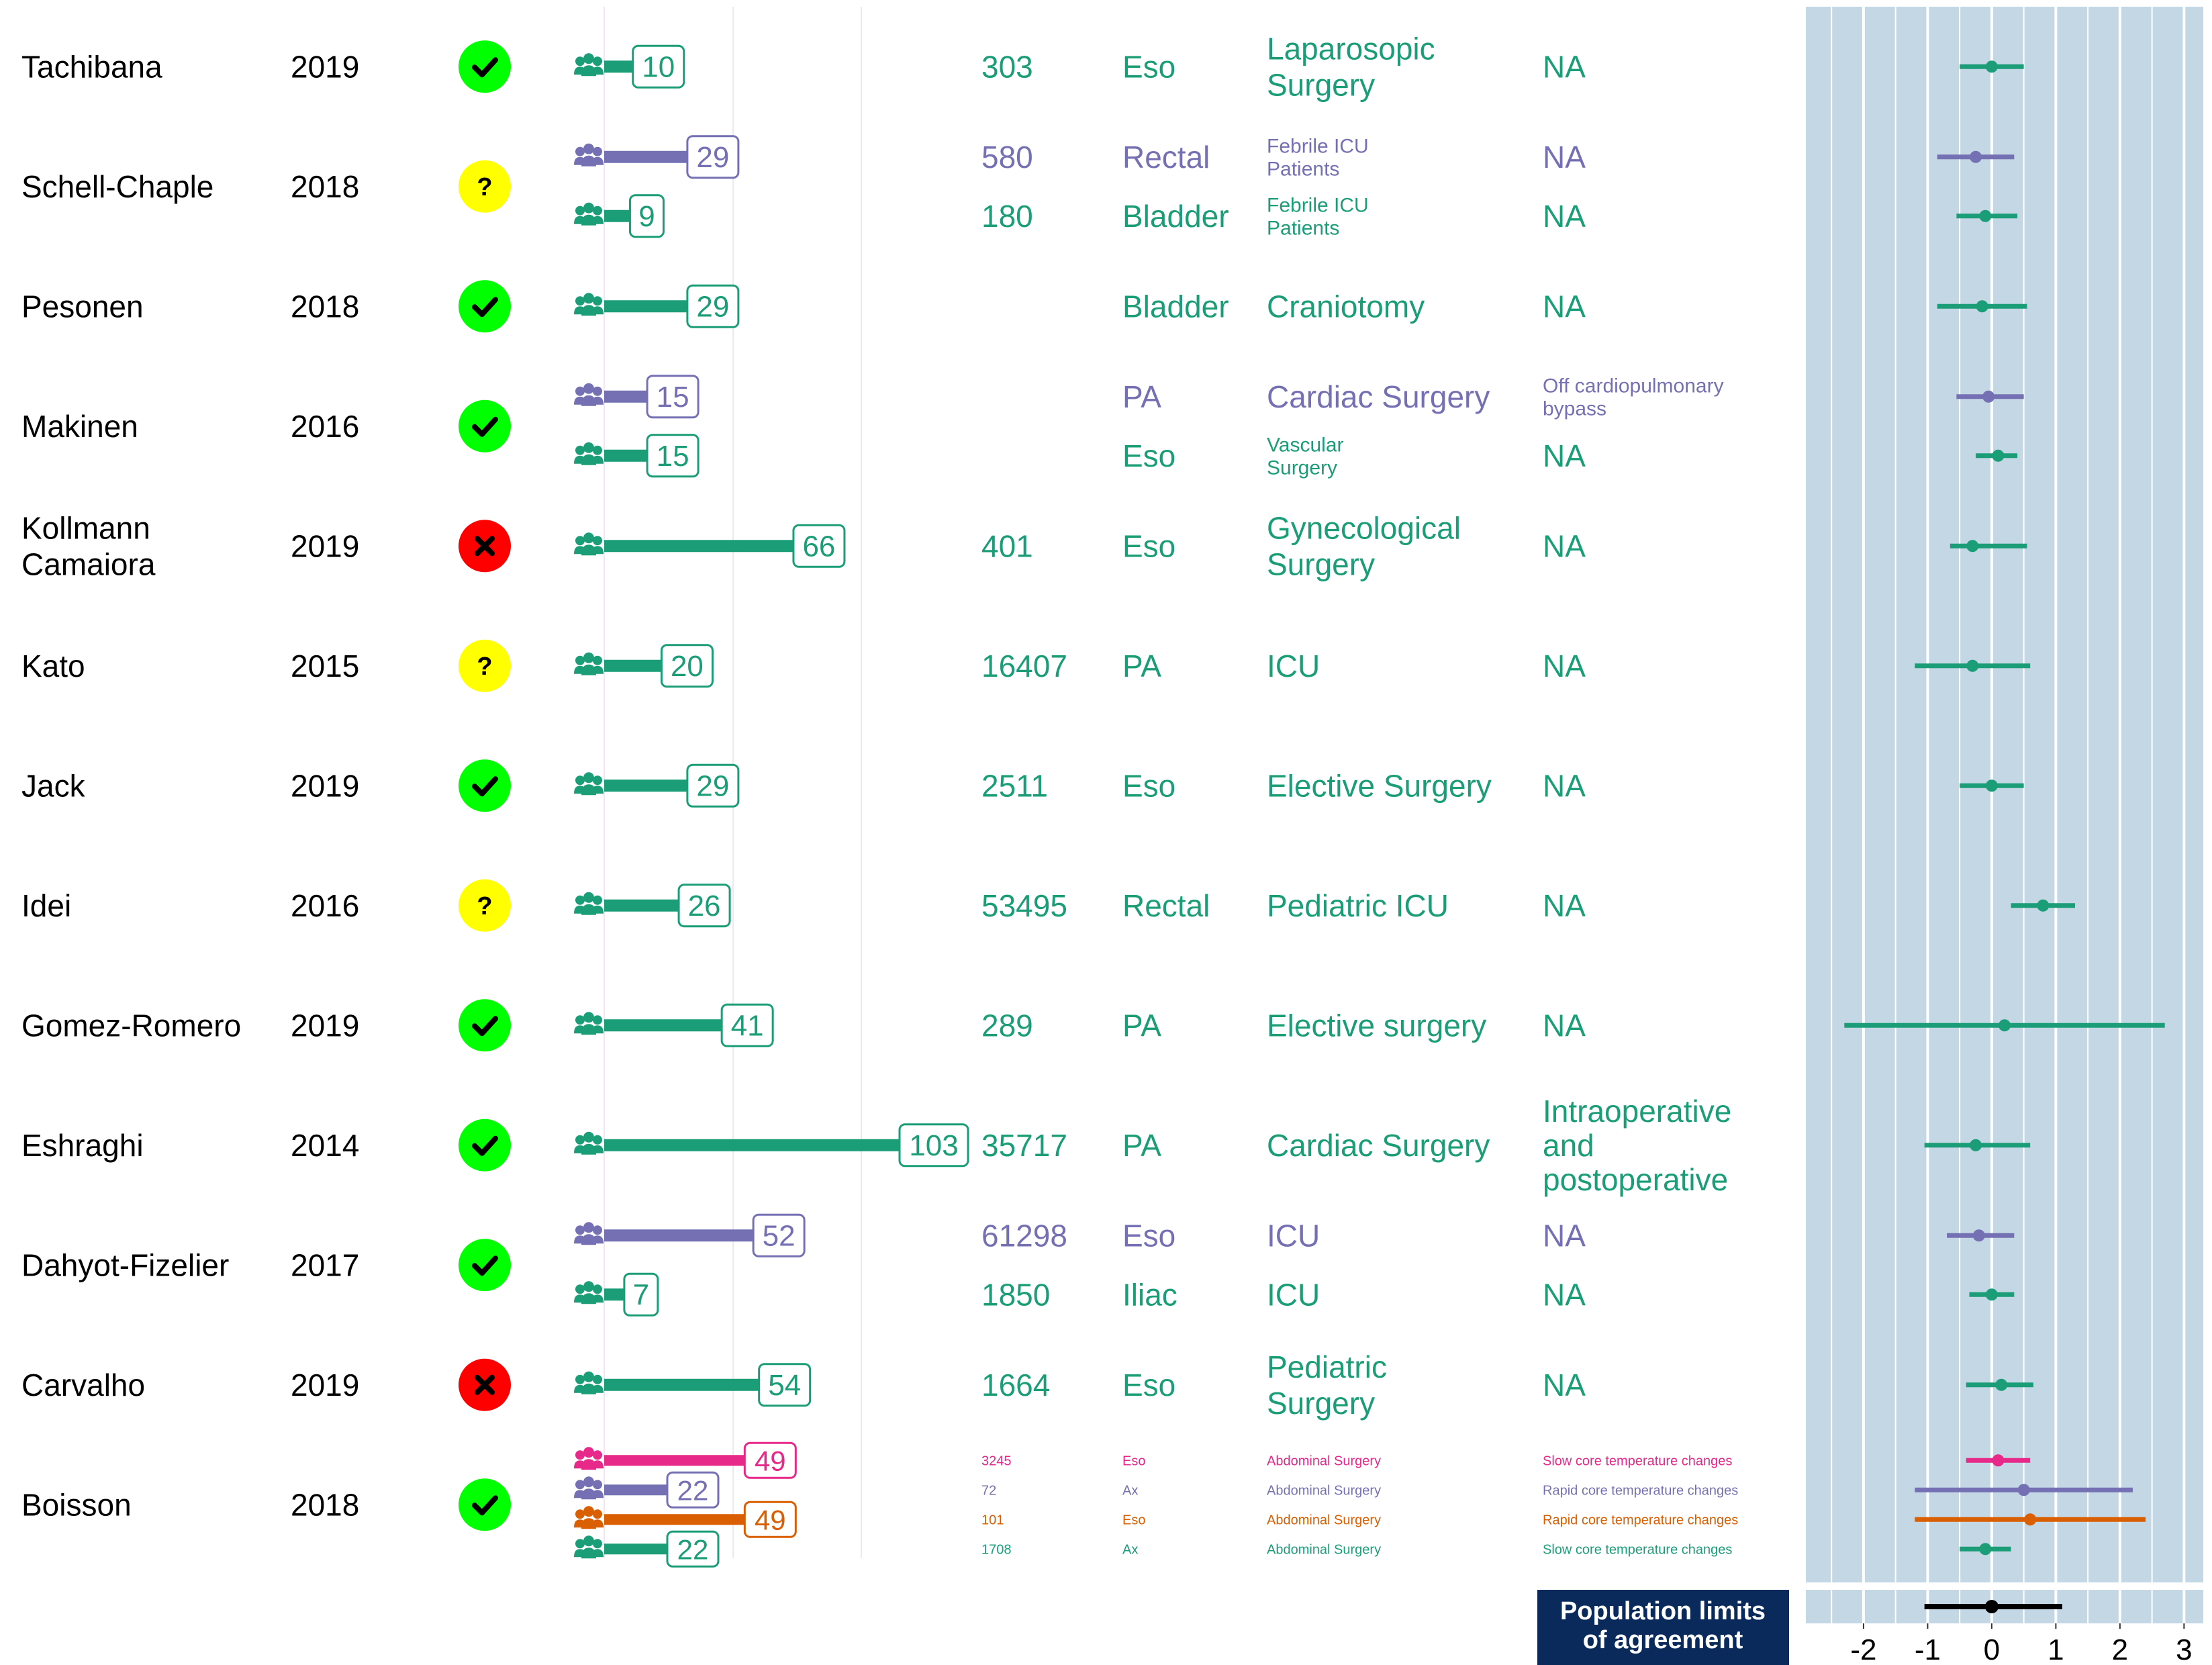  What do you see at coordinates (76, 1504) in the screenshot?
I see `study-author: Boisson` at bounding box center [76, 1504].